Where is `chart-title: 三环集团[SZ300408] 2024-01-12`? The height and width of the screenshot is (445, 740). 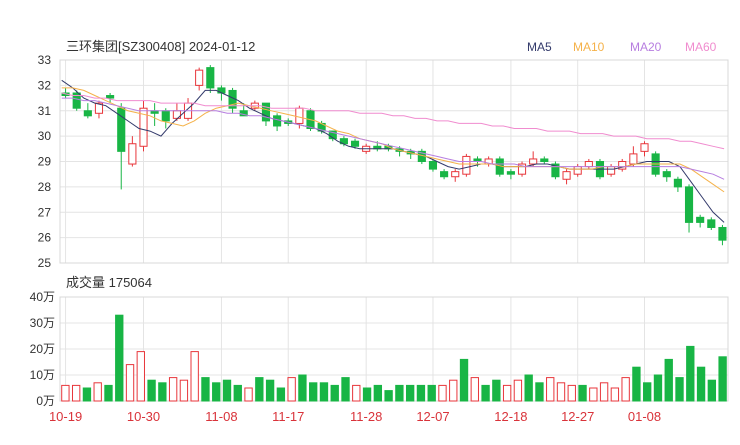 chart-title: 三环集团[SZ300408] 2024-01-12 is located at coordinates (160, 46).